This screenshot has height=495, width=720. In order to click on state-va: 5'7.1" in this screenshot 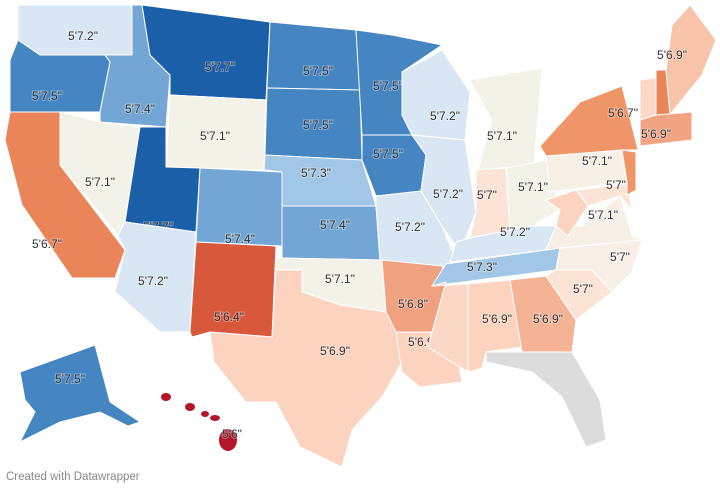, I will do `click(594, 223)`.